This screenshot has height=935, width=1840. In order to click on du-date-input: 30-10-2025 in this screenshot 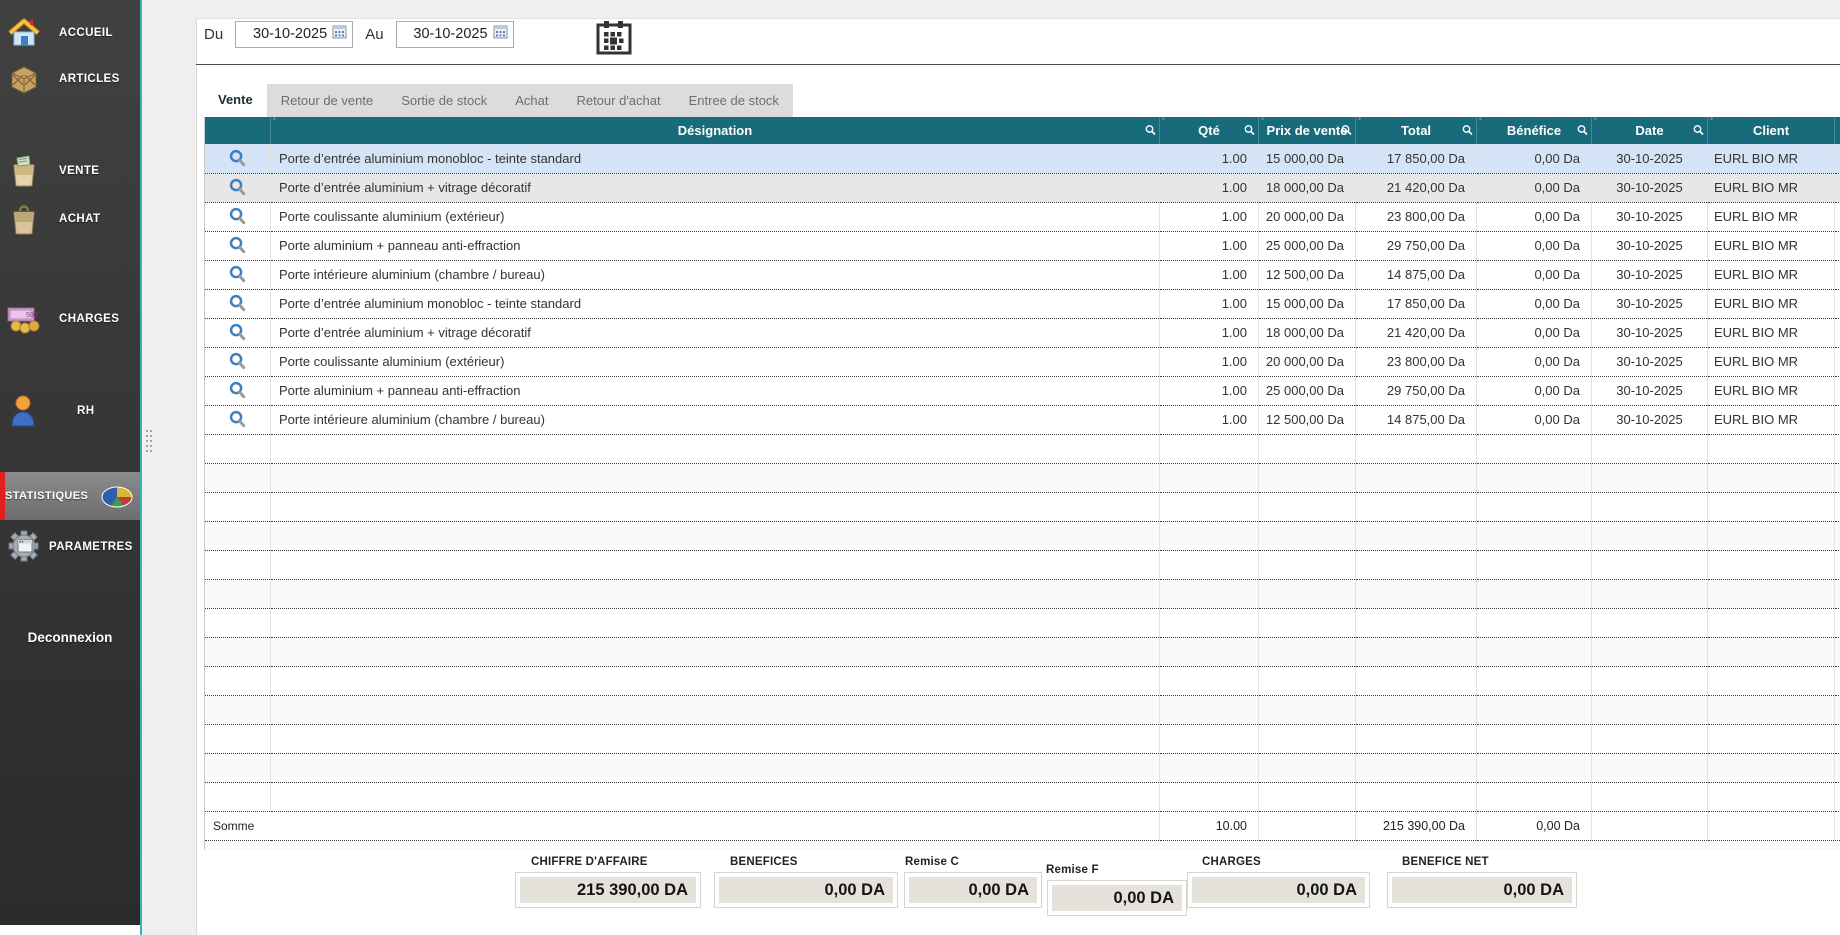, I will do `click(294, 34)`.